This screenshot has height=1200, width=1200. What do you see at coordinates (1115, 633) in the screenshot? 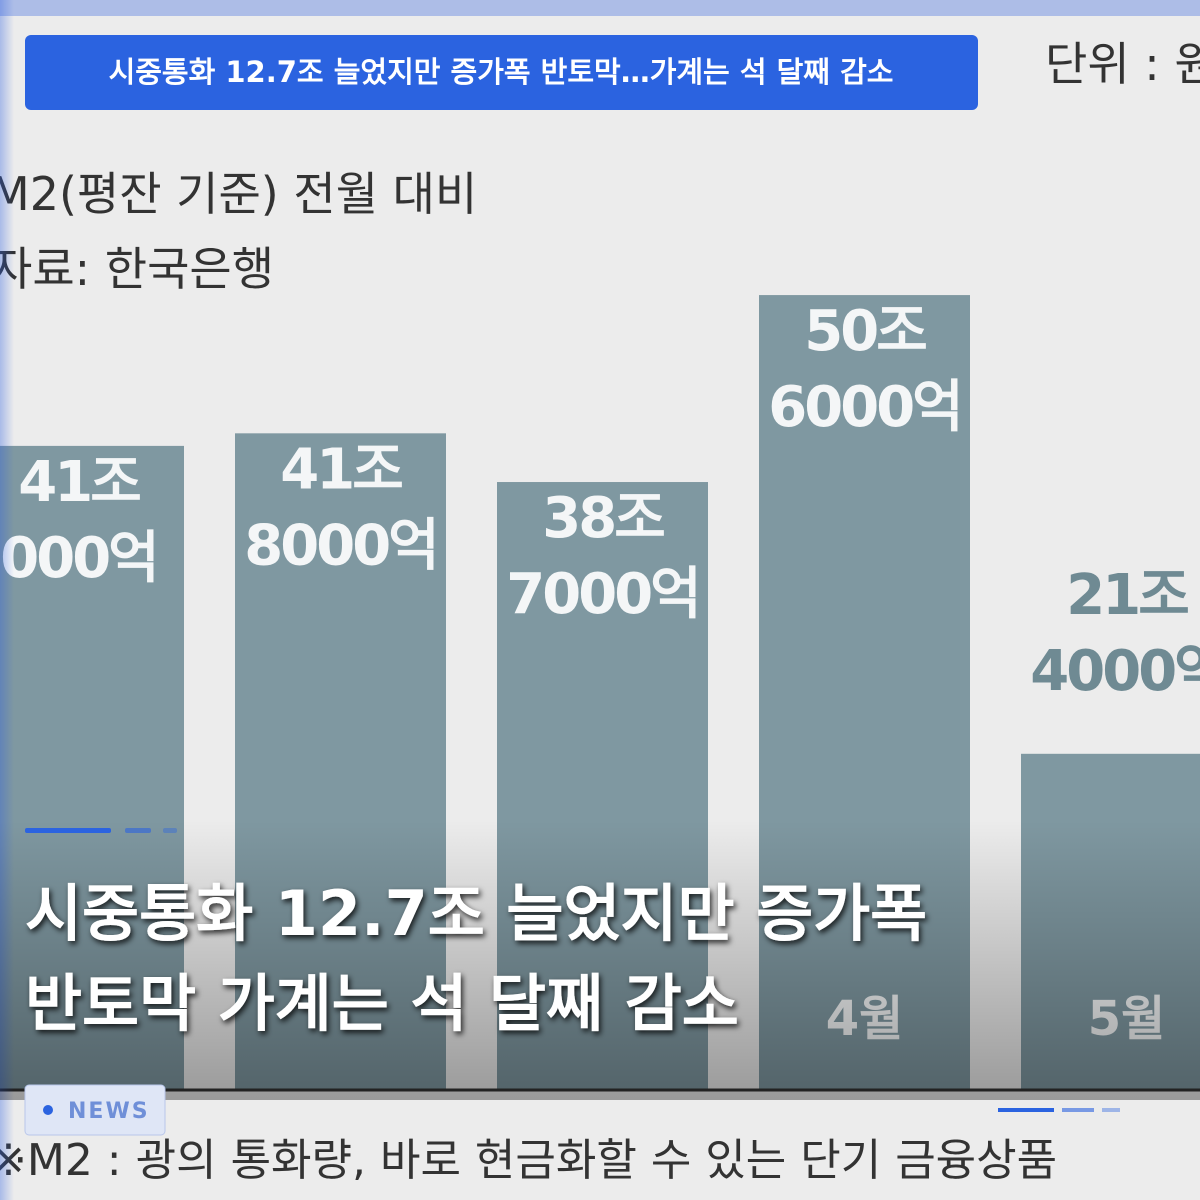
I see `value-label: 21조 4000억` at bounding box center [1115, 633].